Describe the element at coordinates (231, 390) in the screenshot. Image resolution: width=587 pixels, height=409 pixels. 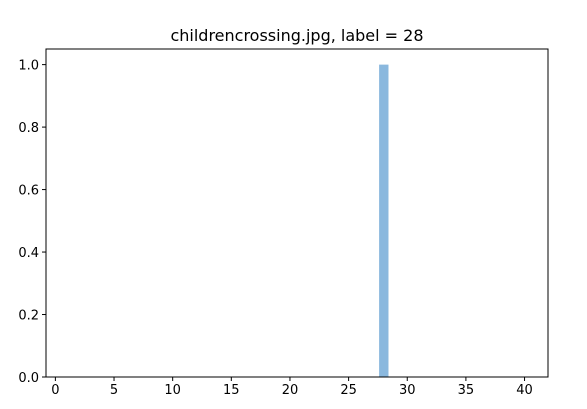
I see `x-tick-label: 15` at that location.